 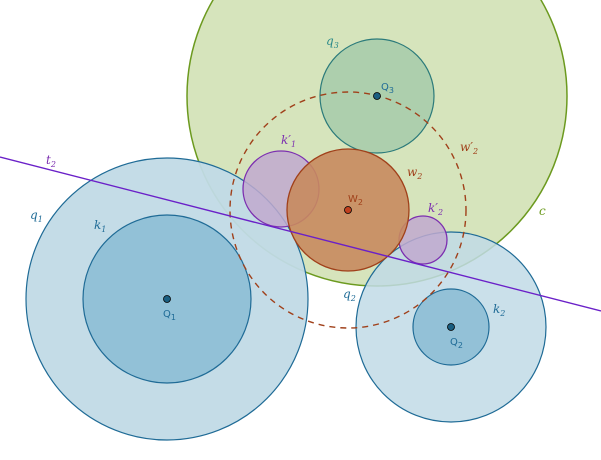 I want to click on label-c: c, so click(x=542, y=211).